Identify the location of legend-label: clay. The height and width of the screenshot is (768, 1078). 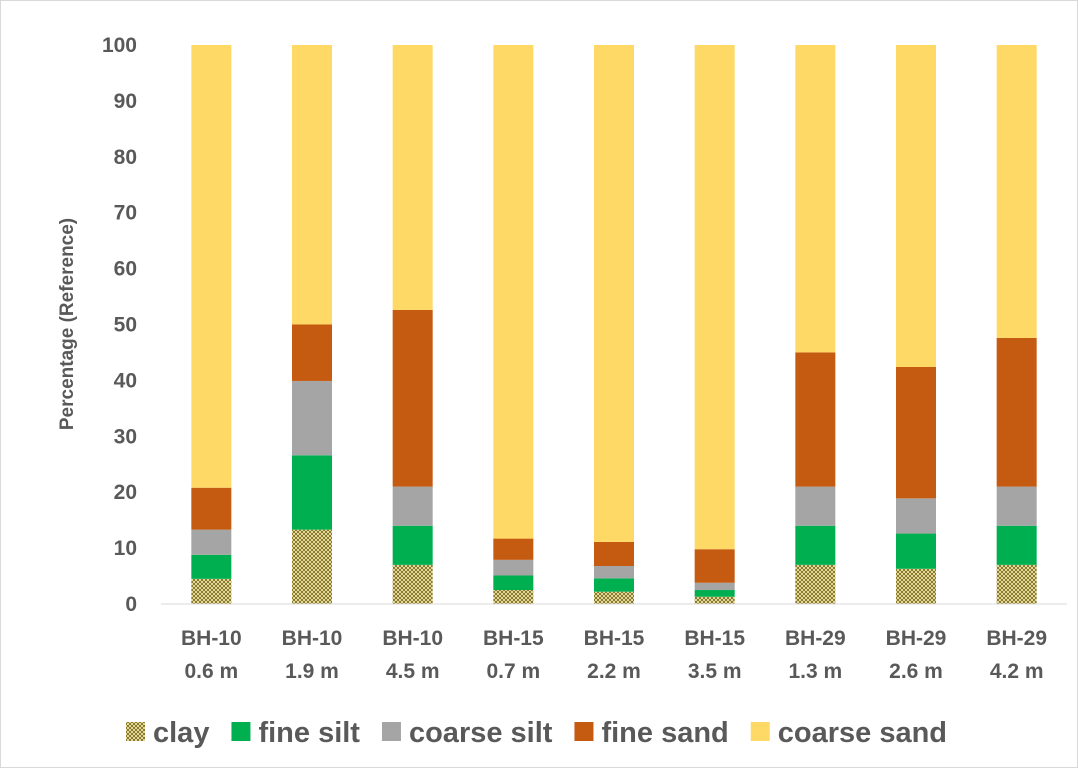
(181, 733).